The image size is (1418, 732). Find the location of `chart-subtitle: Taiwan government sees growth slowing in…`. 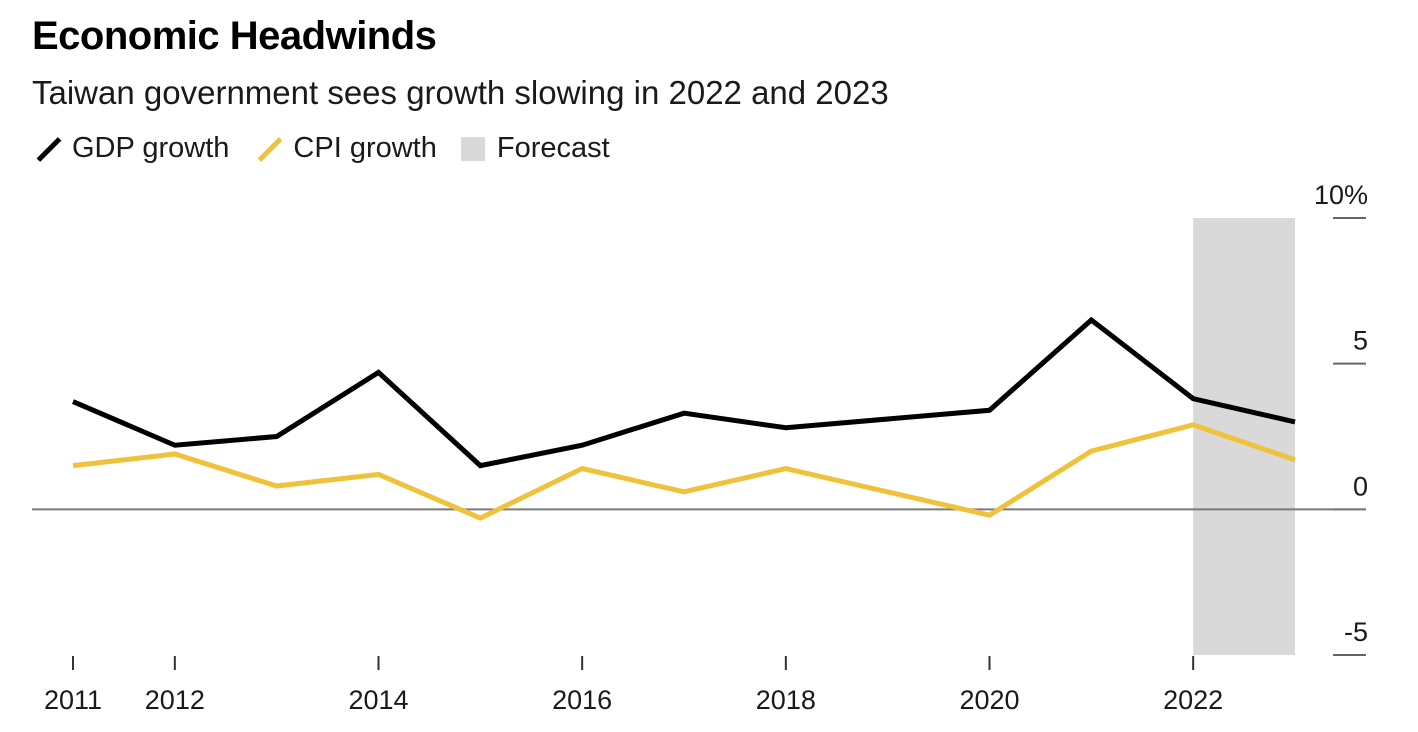

chart-subtitle: Taiwan government sees growth slowing in… is located at coordinates (460, 92).